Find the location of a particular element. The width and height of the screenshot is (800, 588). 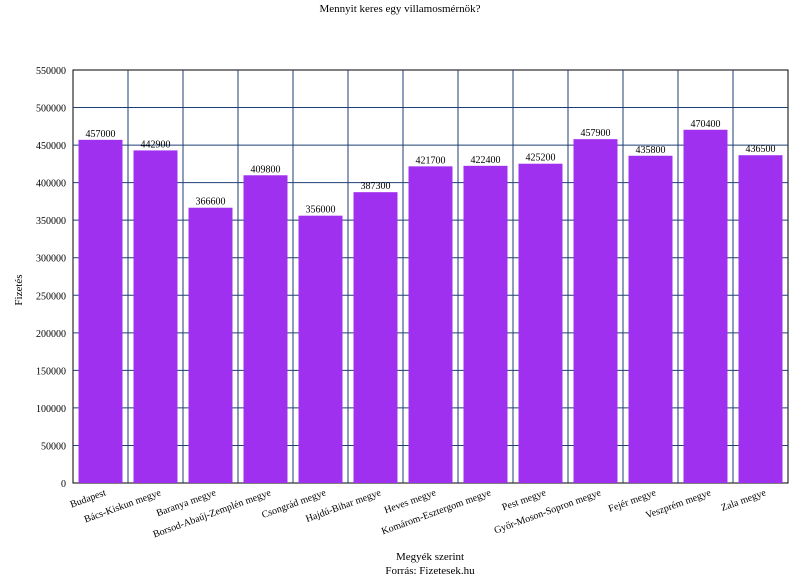

y-axis-label: Fizetés is located at coordinates (19, 289).